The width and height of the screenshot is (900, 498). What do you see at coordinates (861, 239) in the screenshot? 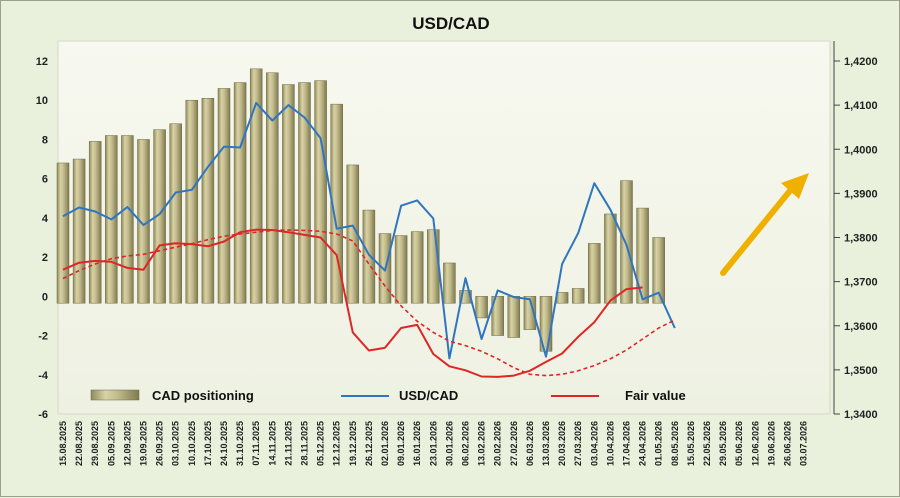
I see `right-tick-label: 1,3800` at bounding box center [861, 239].